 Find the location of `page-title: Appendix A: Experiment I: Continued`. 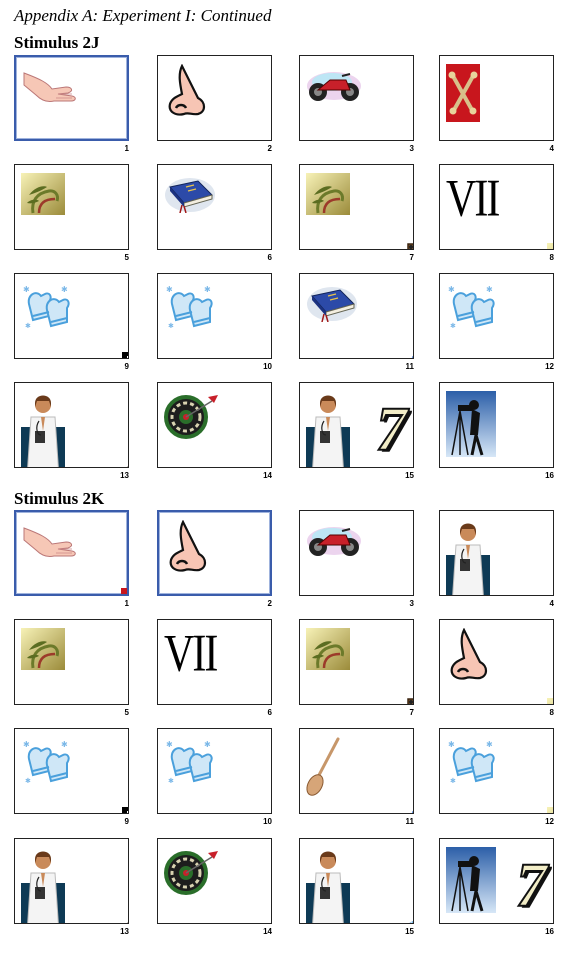

page-title: Appendix A: Experiment I: Continued is located at coordinates (143, 15).